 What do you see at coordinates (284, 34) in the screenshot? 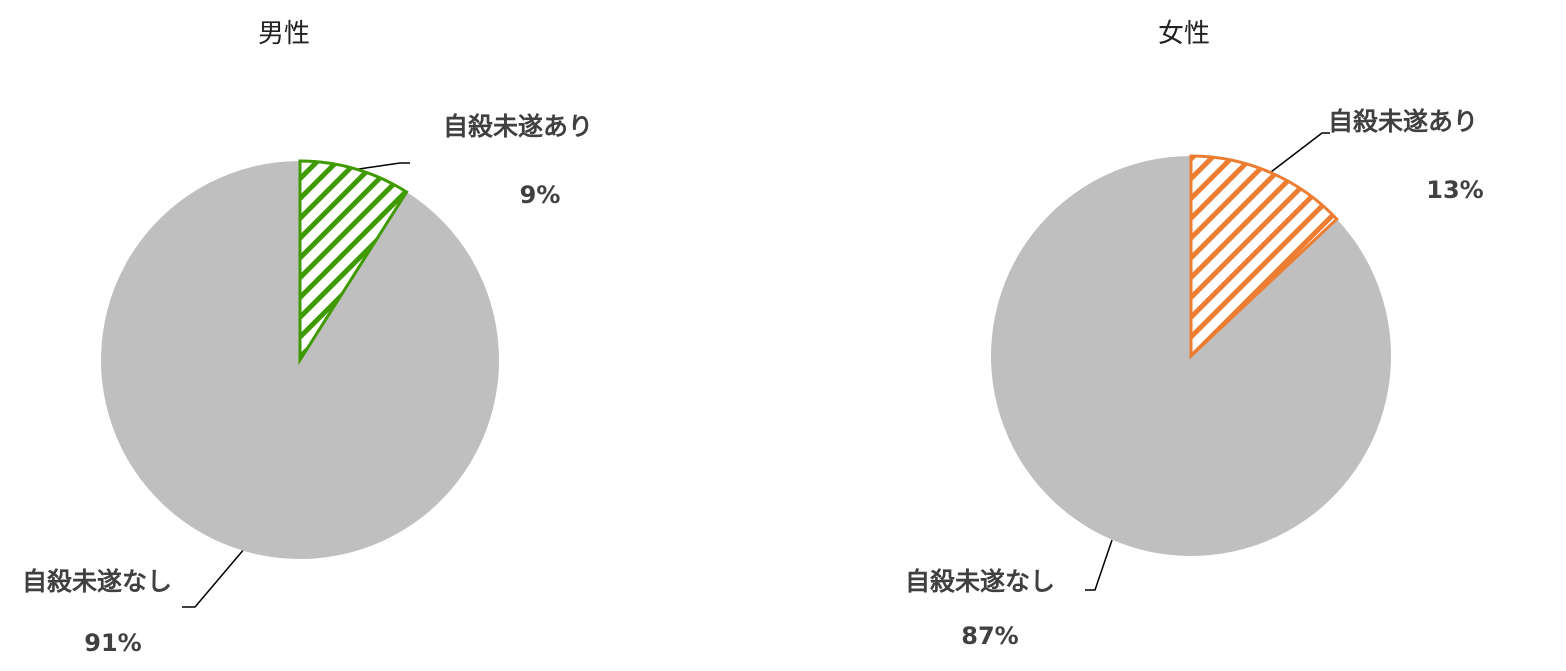
I see `chart-title-male: 男性` at bounding box center [284, 34].